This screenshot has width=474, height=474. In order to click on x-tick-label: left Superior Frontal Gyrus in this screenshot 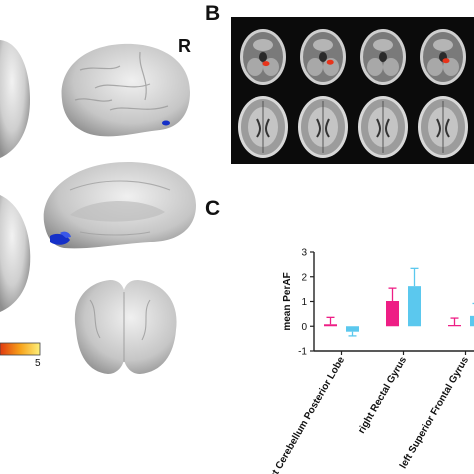, I will do `click(434, 413)`.